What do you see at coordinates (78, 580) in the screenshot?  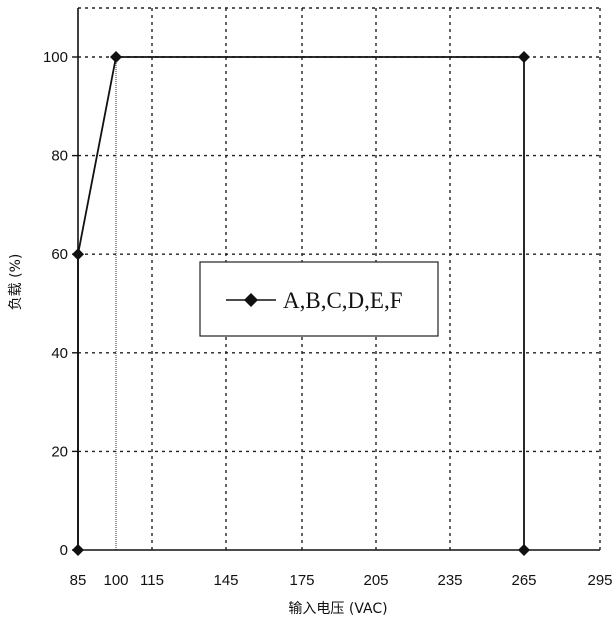 I see `x-tick-label-85: 85` at bounding box center [78, 580].